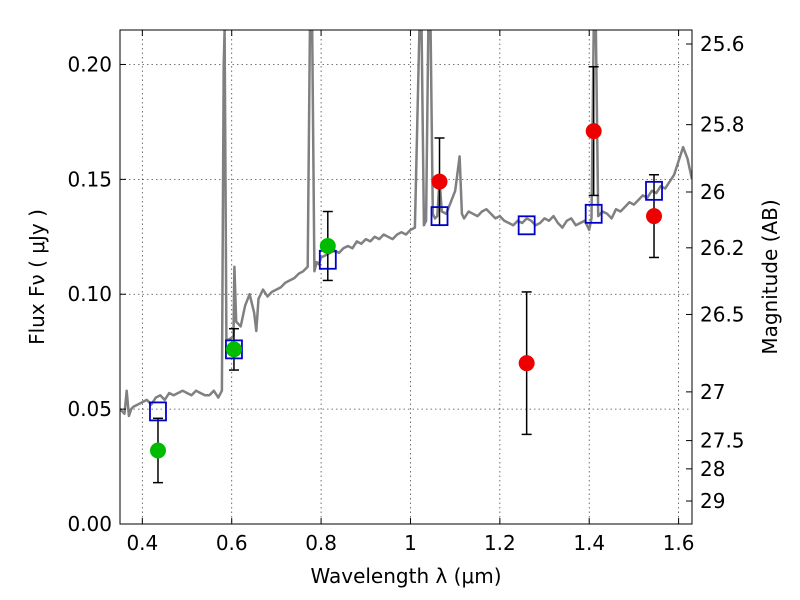 The height and width of the screenshot is (600, 800). I want to click on right-tick-label: 25.6, so click(722, 44).